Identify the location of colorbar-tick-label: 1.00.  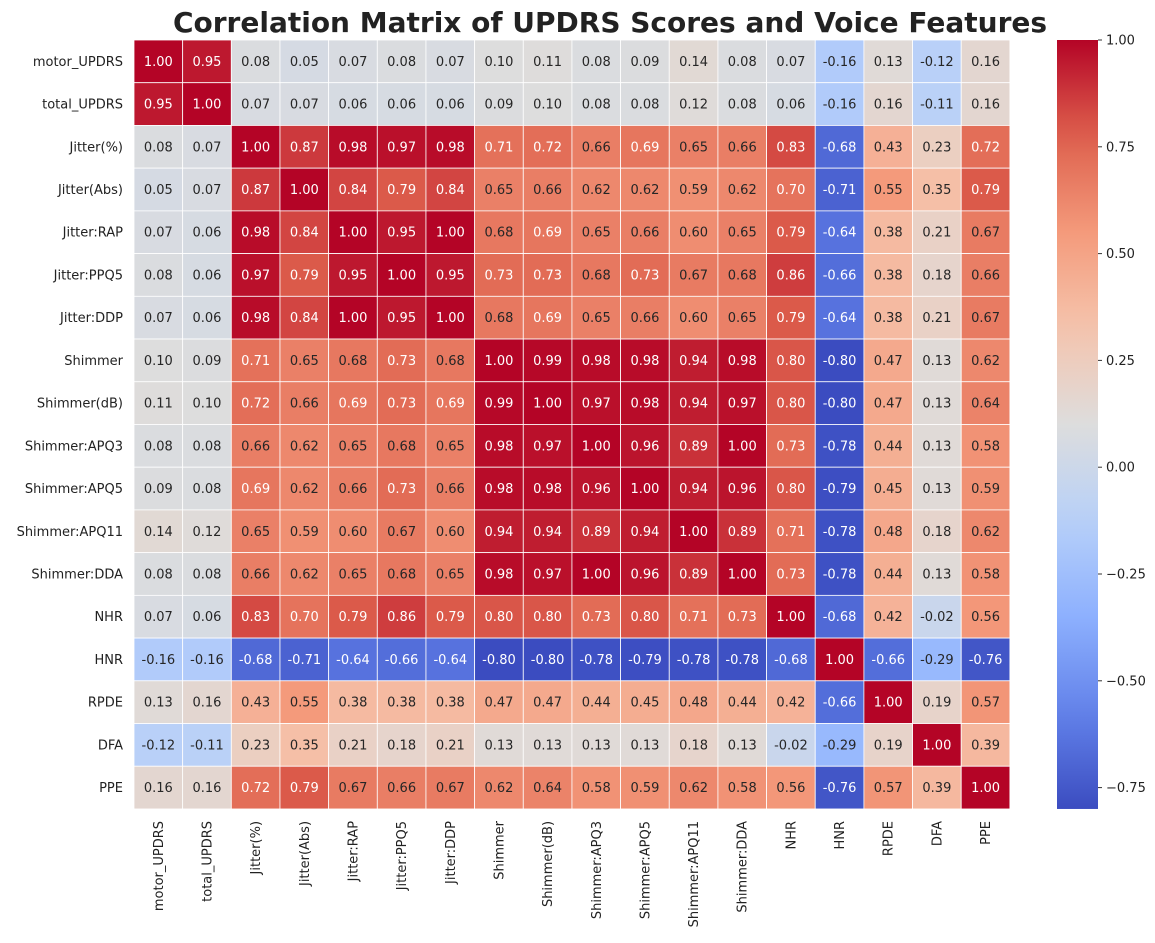
(1120, 41).